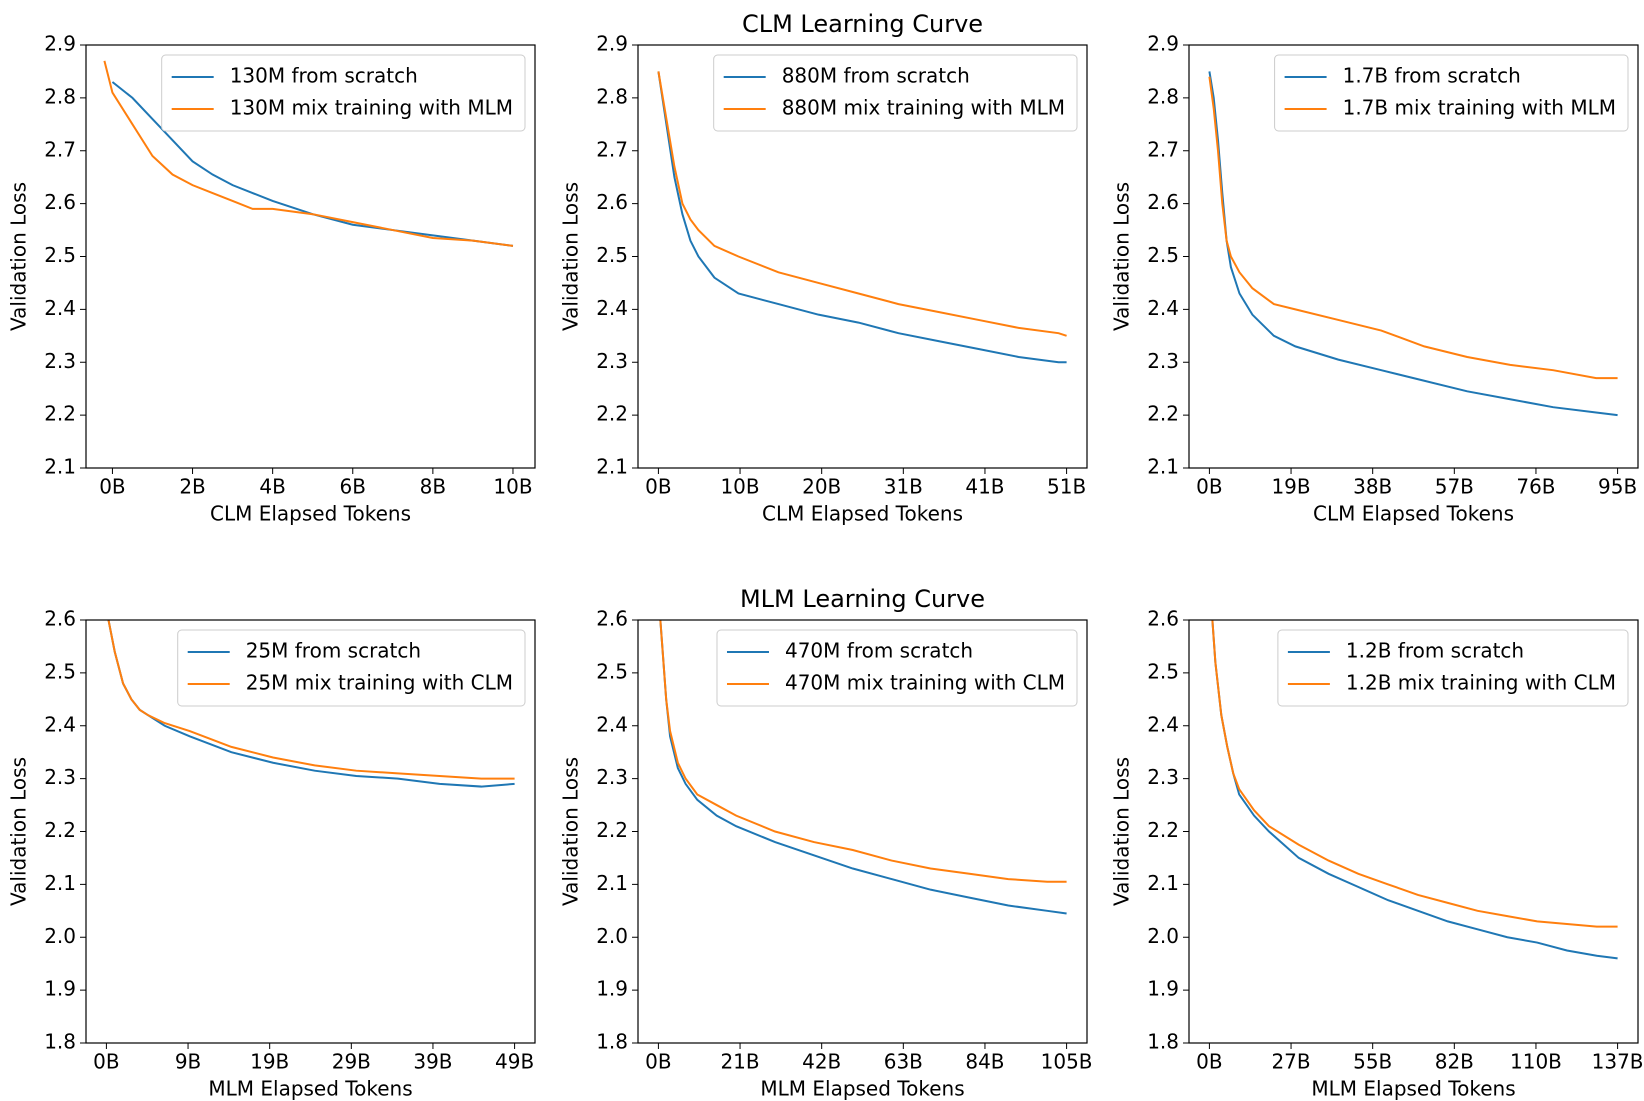 The image size is (1644, 1101). Describe the element at coordinates (1618, 1062) in the screenshot. I see `x-tick-label: 137B` at that location.